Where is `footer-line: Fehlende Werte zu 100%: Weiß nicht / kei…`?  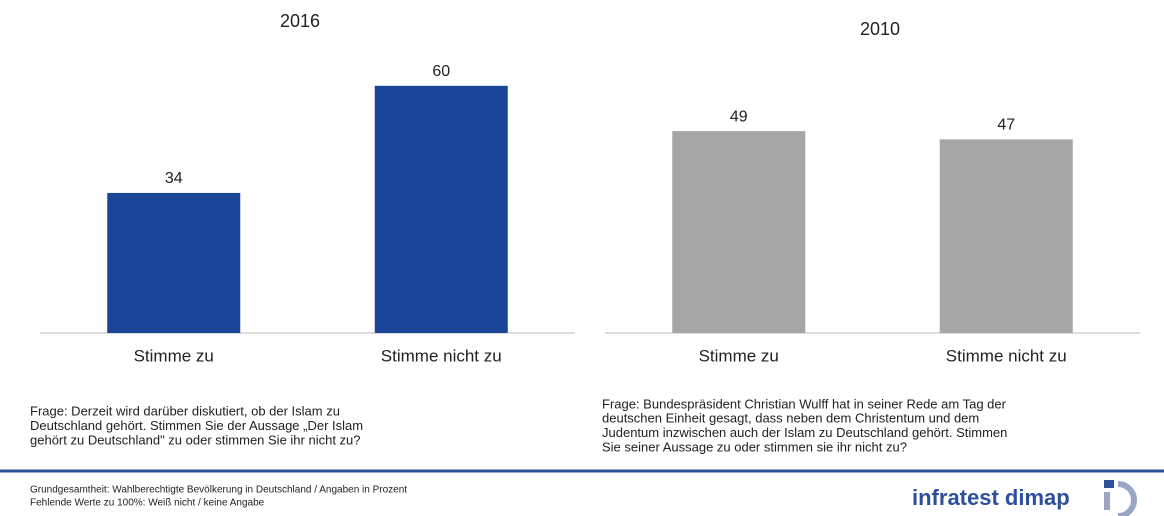
footer-line: Fehlende Werte zu 100%: Weiß nicht / kei… is located at coordinates (147, 503).